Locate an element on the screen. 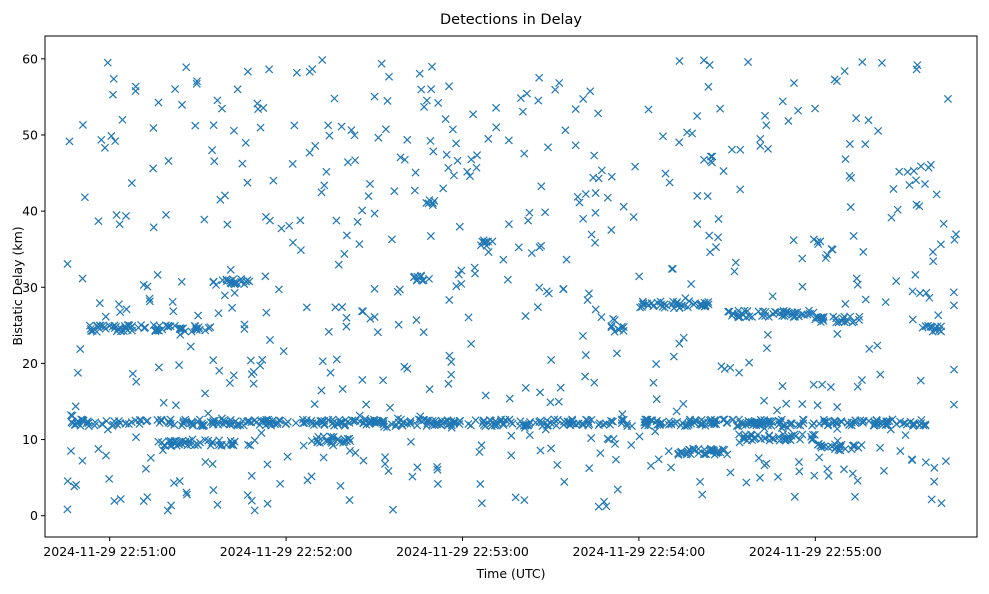  x-tick-label: 2024-11-29 22:51:00 is located at coordinates (109, 551).